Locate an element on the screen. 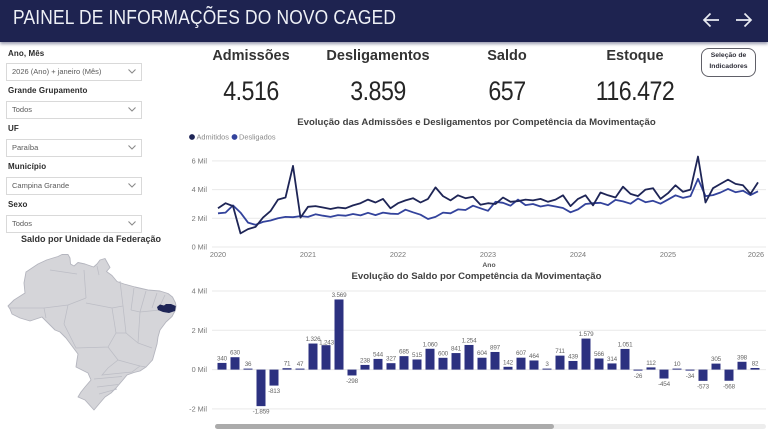 This screenshot has height=436, width=768. svg-text: 630 is located at coordinates (235, 353).